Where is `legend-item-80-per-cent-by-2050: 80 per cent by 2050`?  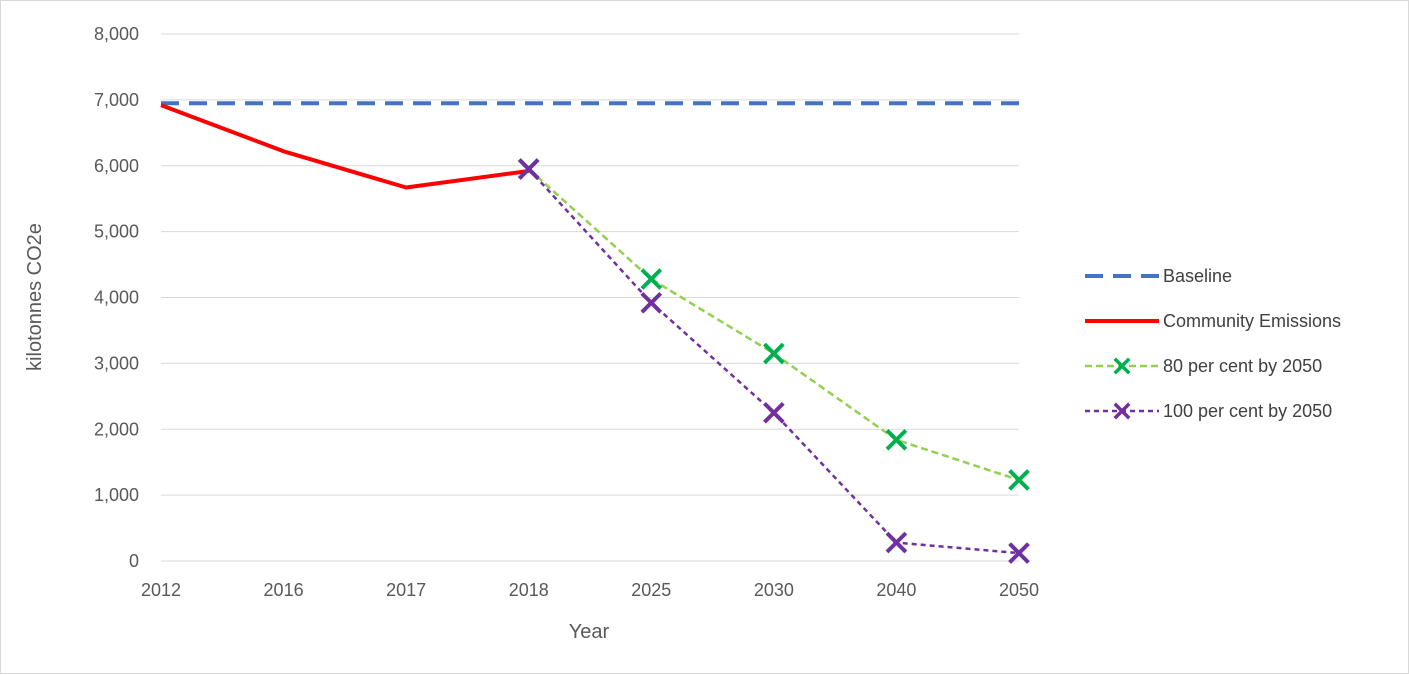
legend-item-80-per-cent-by-2050: 80 per cent by 2050 is located at coordinates (1203, 366).